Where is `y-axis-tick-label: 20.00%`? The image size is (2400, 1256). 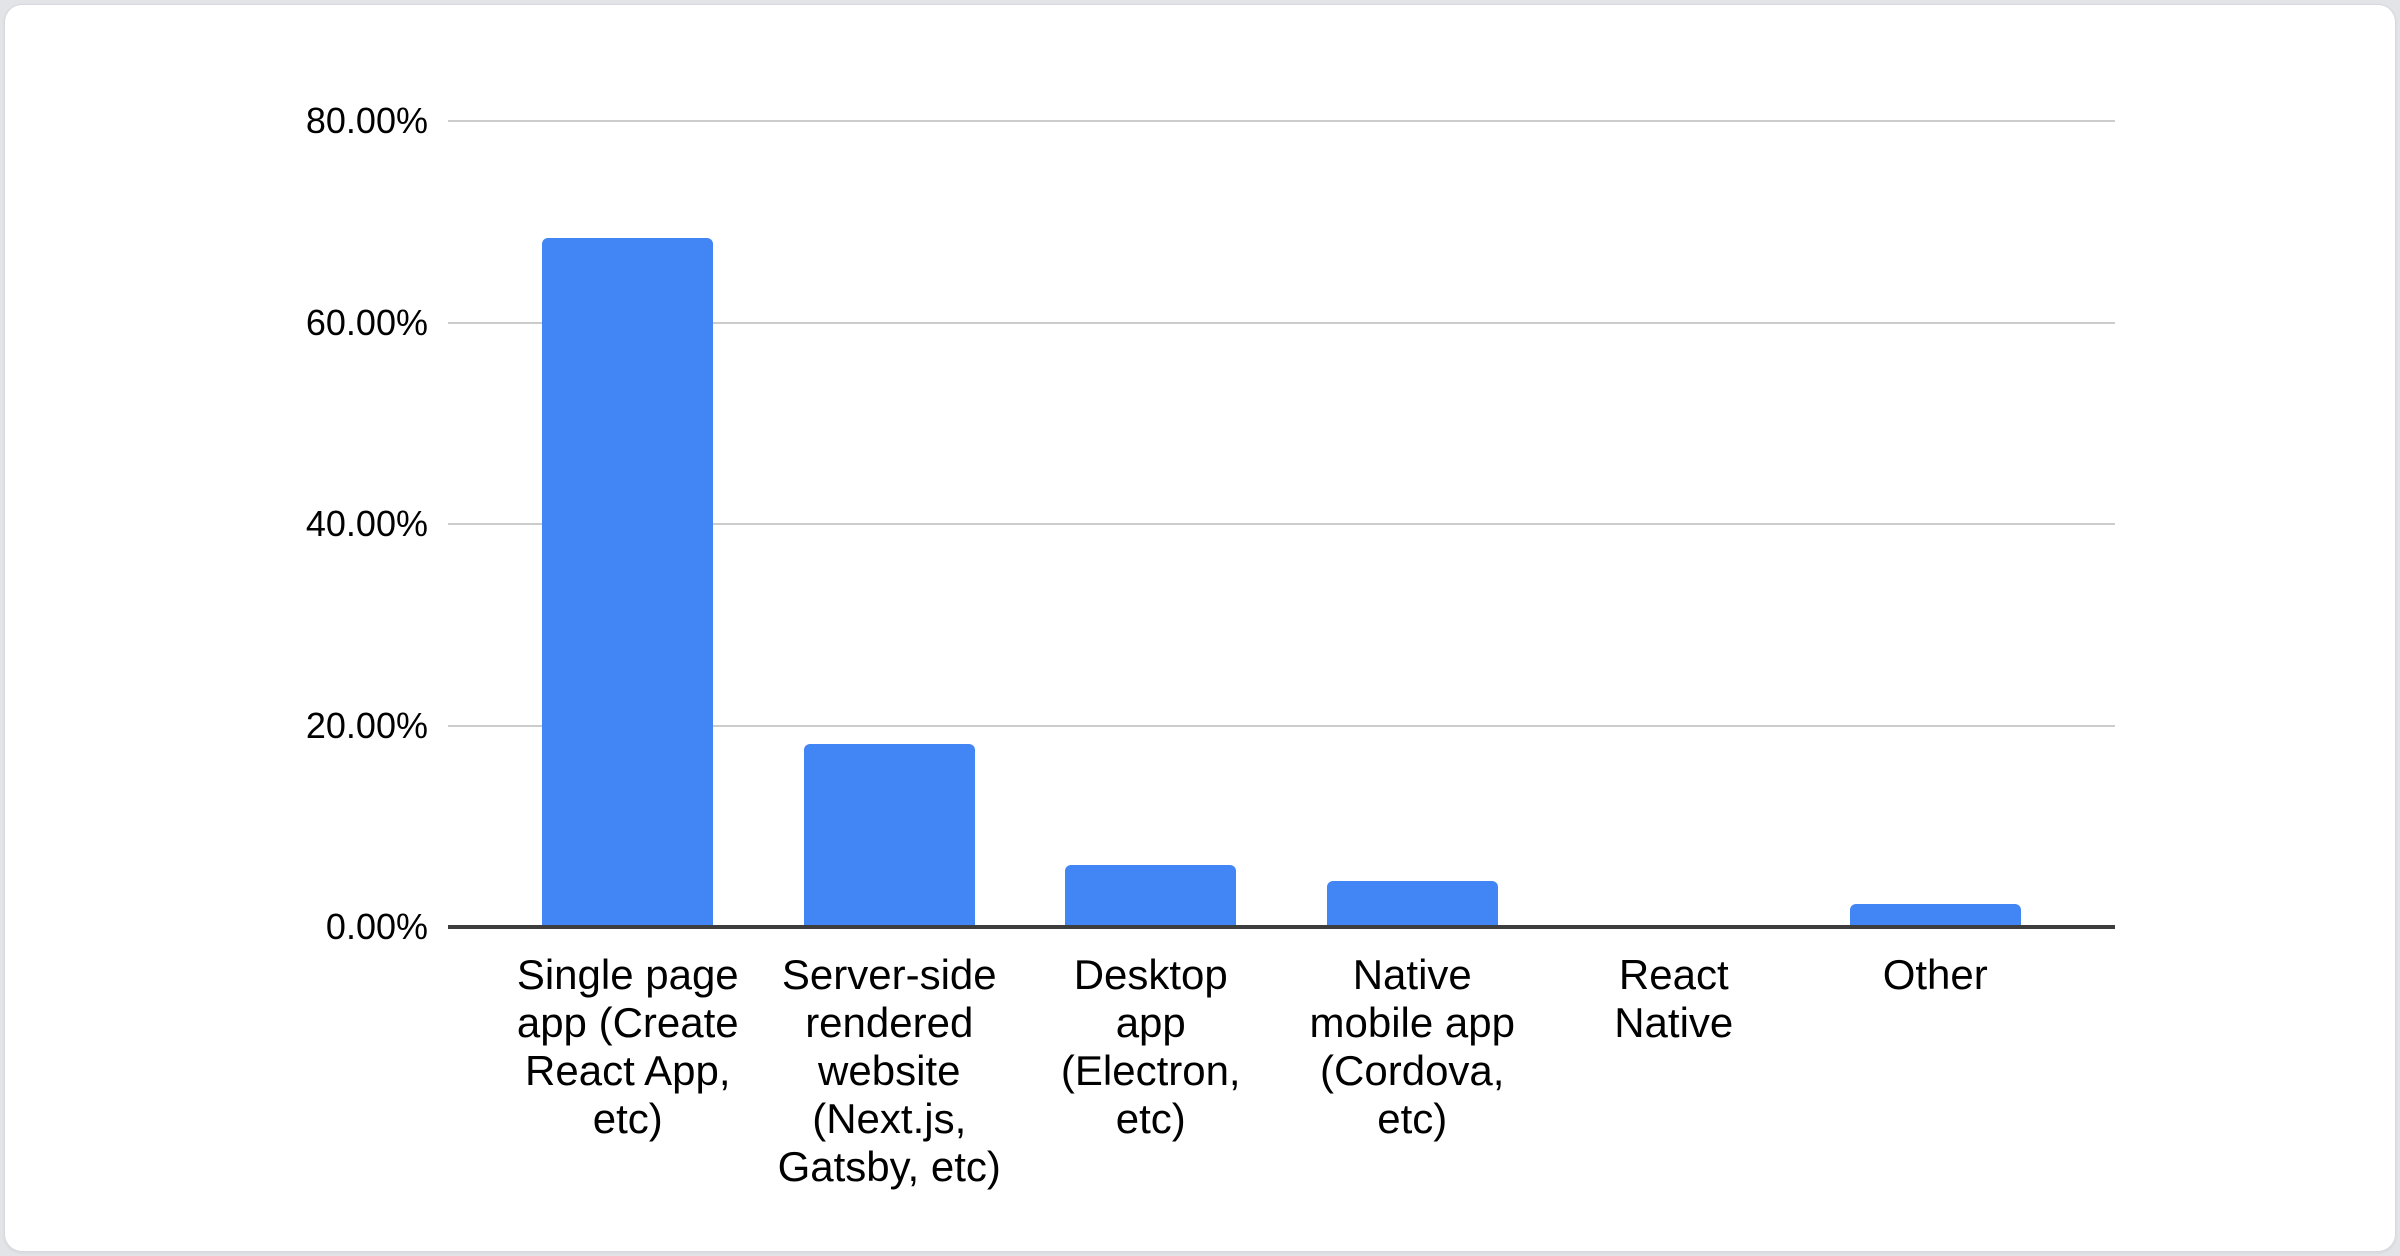
y-axis-tick-label: 20.00% is located at coordinates (366, 725).